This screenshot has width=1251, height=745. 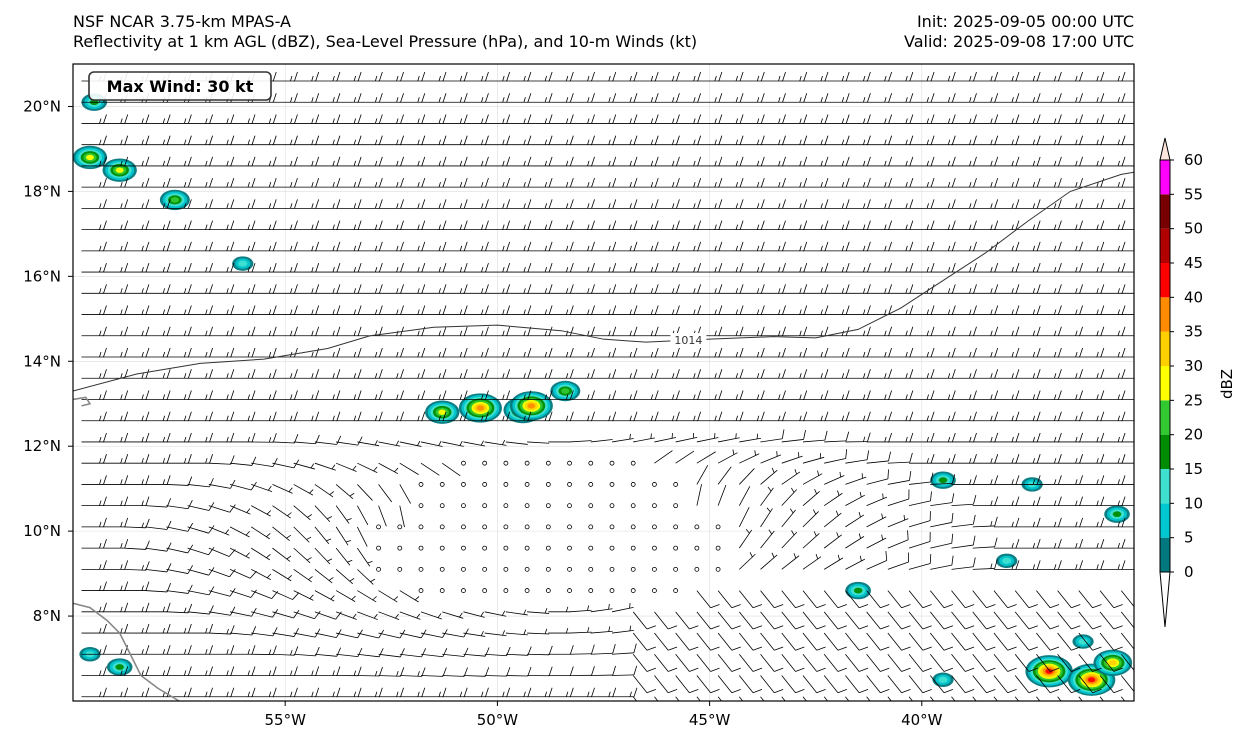 I want to click on max-wind-label: Max Wind: 30 kt, so click(x=180, y=86).